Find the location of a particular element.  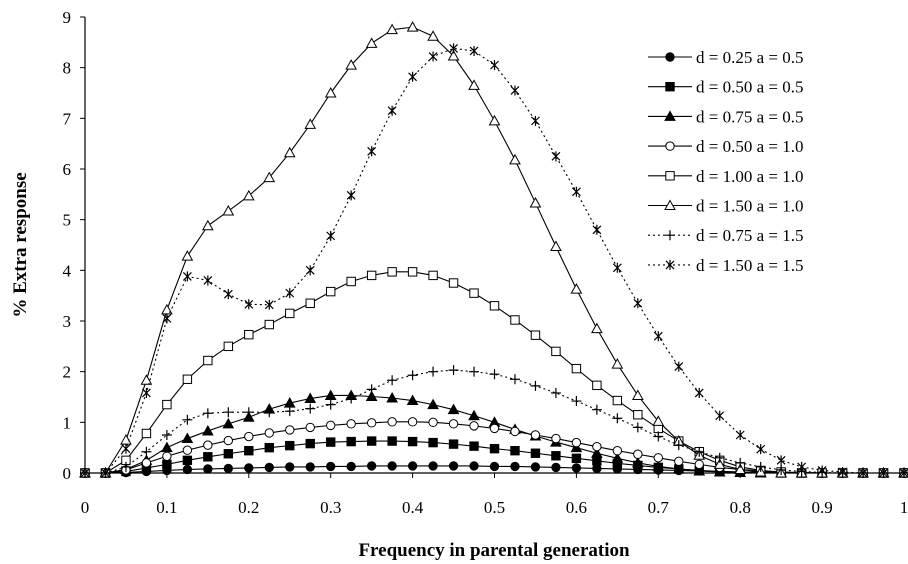

y-tick-label: 5 is located at coordinates (67, 220).